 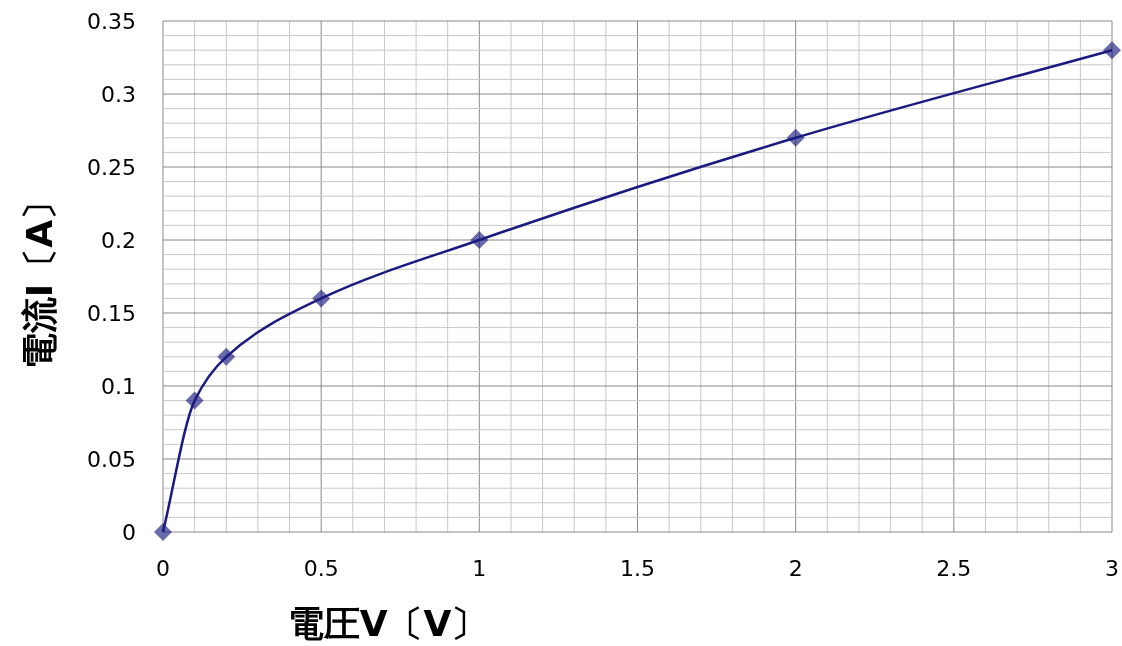 What do you see at coordinates (163, 568) in the screenshot?
I see `x-tick-label: 0` at bounding box center [163, 568].